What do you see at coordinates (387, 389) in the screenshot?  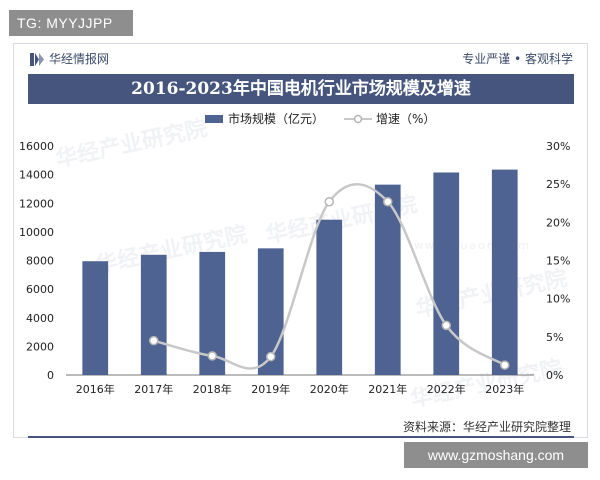 I see `x-tick-label: 2021年` at bounding box center [387, 389].